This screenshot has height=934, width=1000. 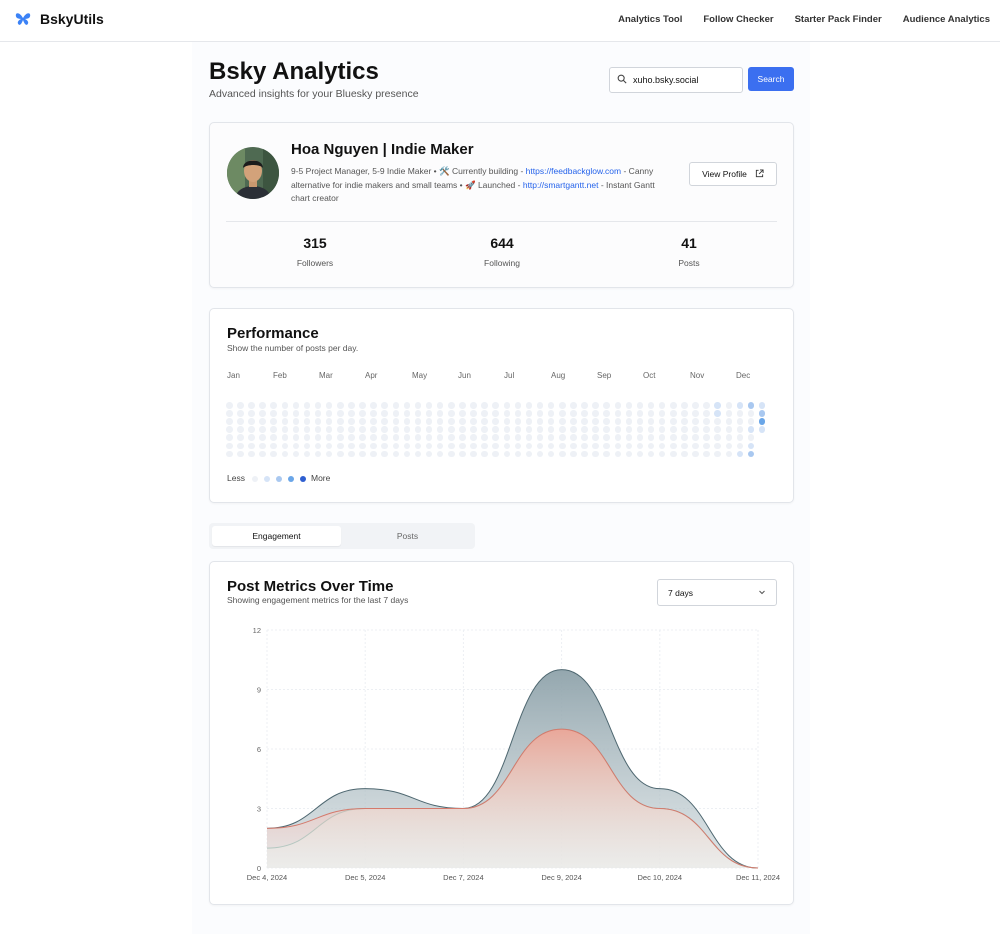 What do you see at coordinates (724, 174) in the screenshot?
I see `view-profile-label: View Profile` at bounding box center [724, 174].